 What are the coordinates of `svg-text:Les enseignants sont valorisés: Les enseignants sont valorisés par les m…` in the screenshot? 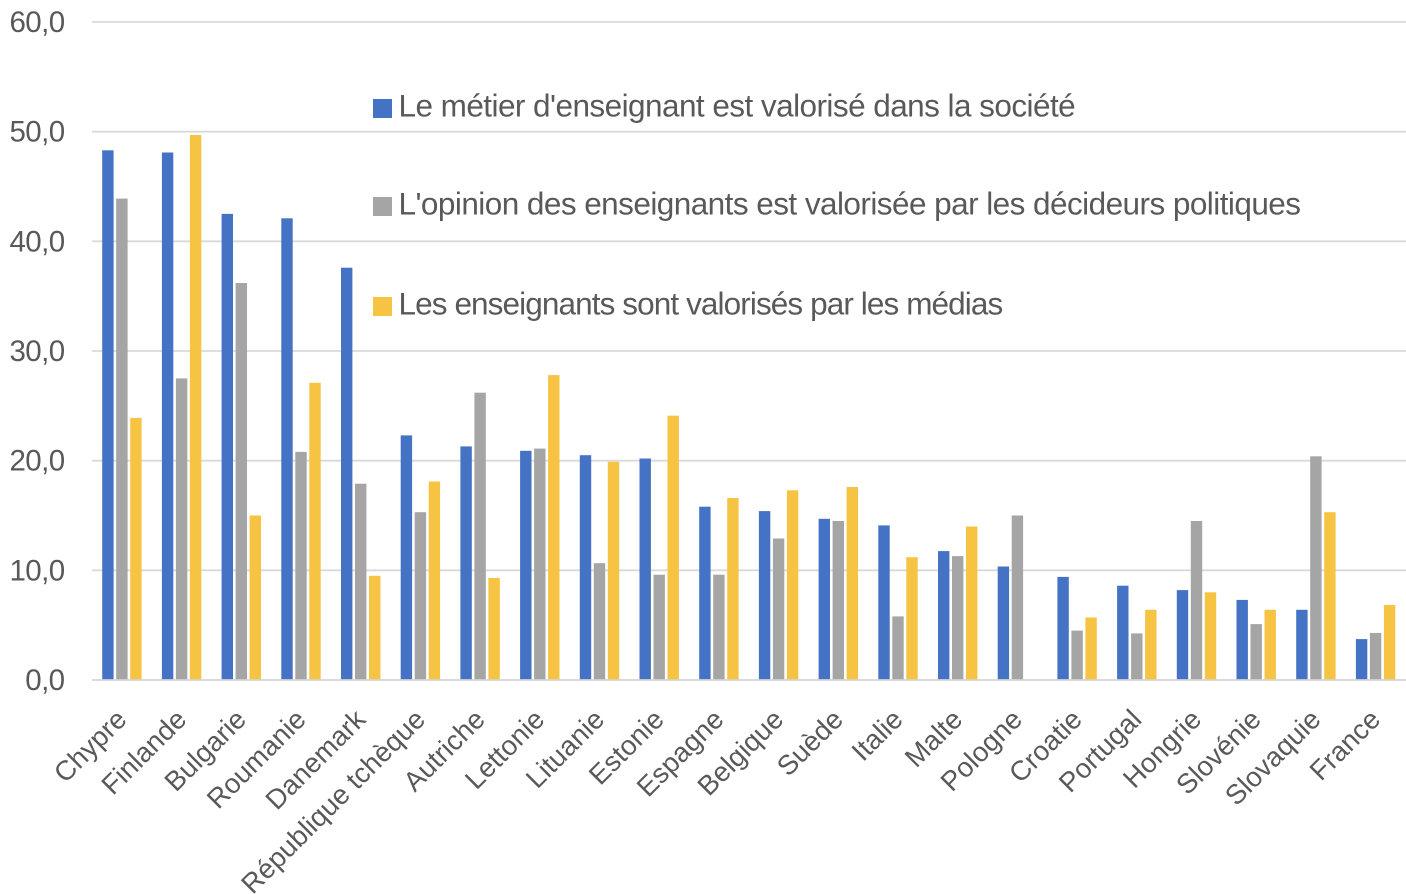 It's located at (701, 304).